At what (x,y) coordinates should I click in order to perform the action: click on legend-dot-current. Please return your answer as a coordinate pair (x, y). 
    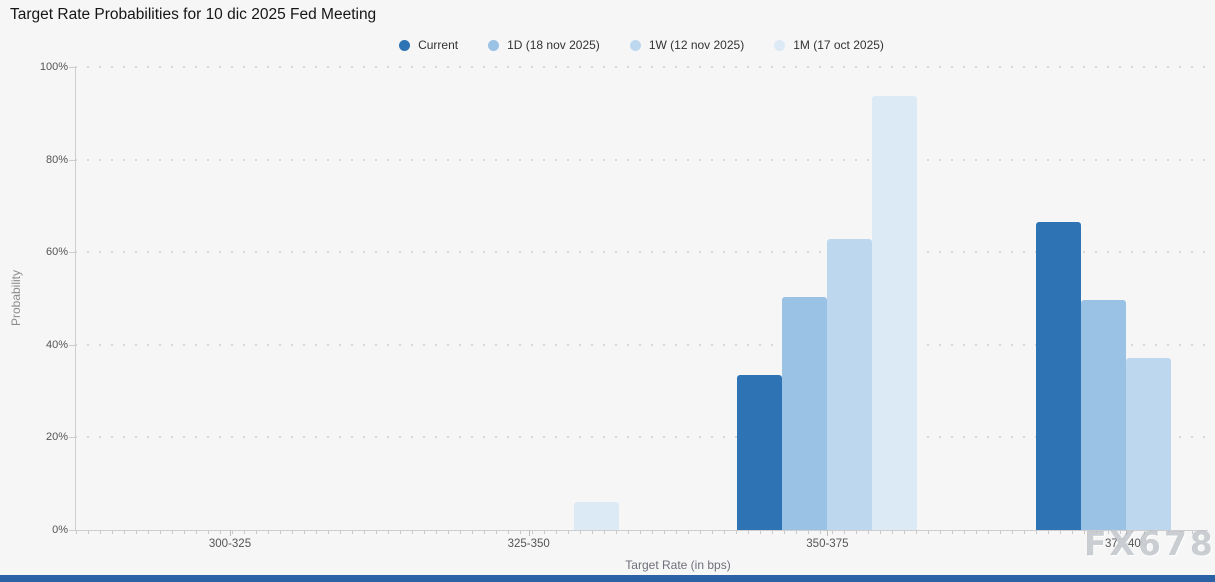
    Looking at the image, I should click on (405, 45).